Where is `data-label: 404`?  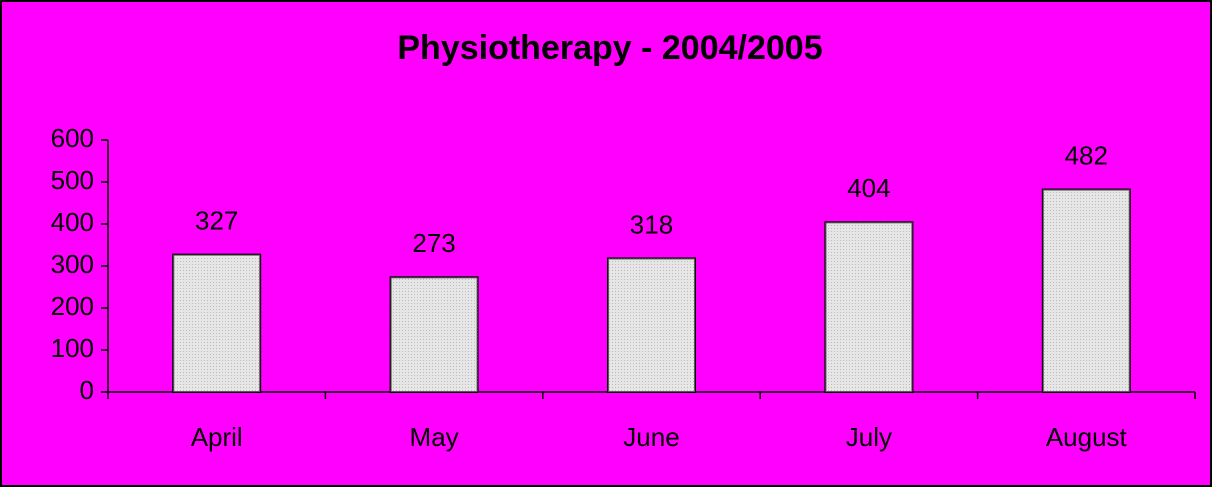 data-label: 404 is located at coordinates (868, 188).